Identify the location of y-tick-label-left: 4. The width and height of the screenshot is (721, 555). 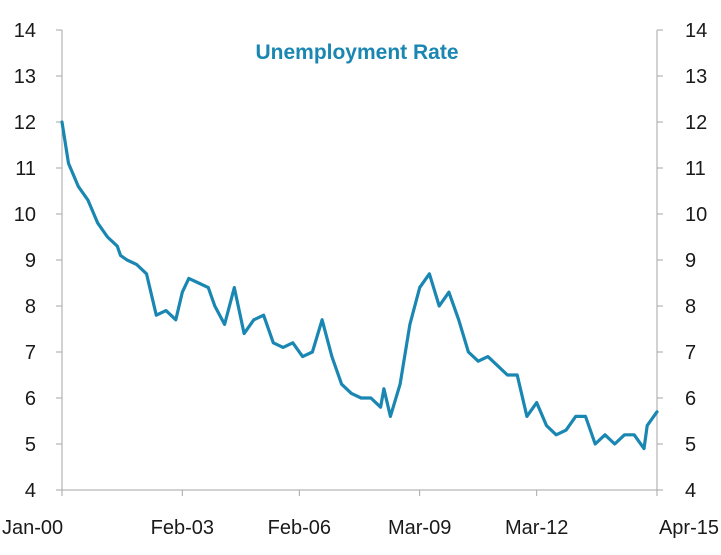
(30, 491).